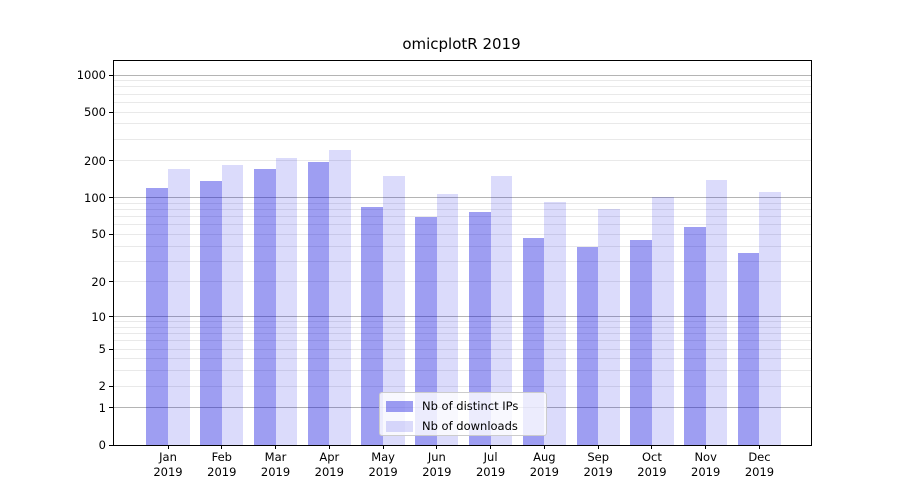 Image resolution: width=900 pixels, height=500 pixels. Describe the element at coordinates (275, 464) in the screenshot. I see `x-tick-label-mar: Mar 2019` at that location.